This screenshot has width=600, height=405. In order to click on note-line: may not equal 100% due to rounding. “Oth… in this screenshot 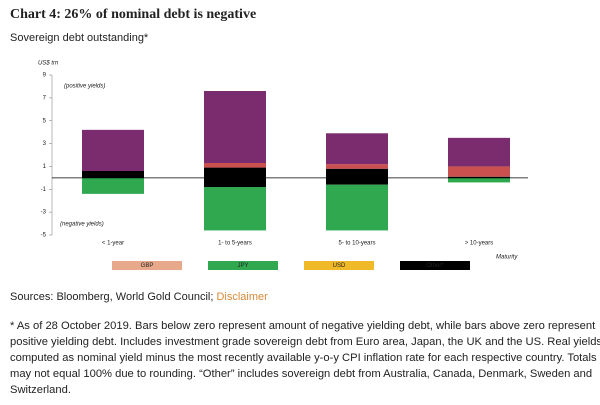, I will do `click(301, 374)`.